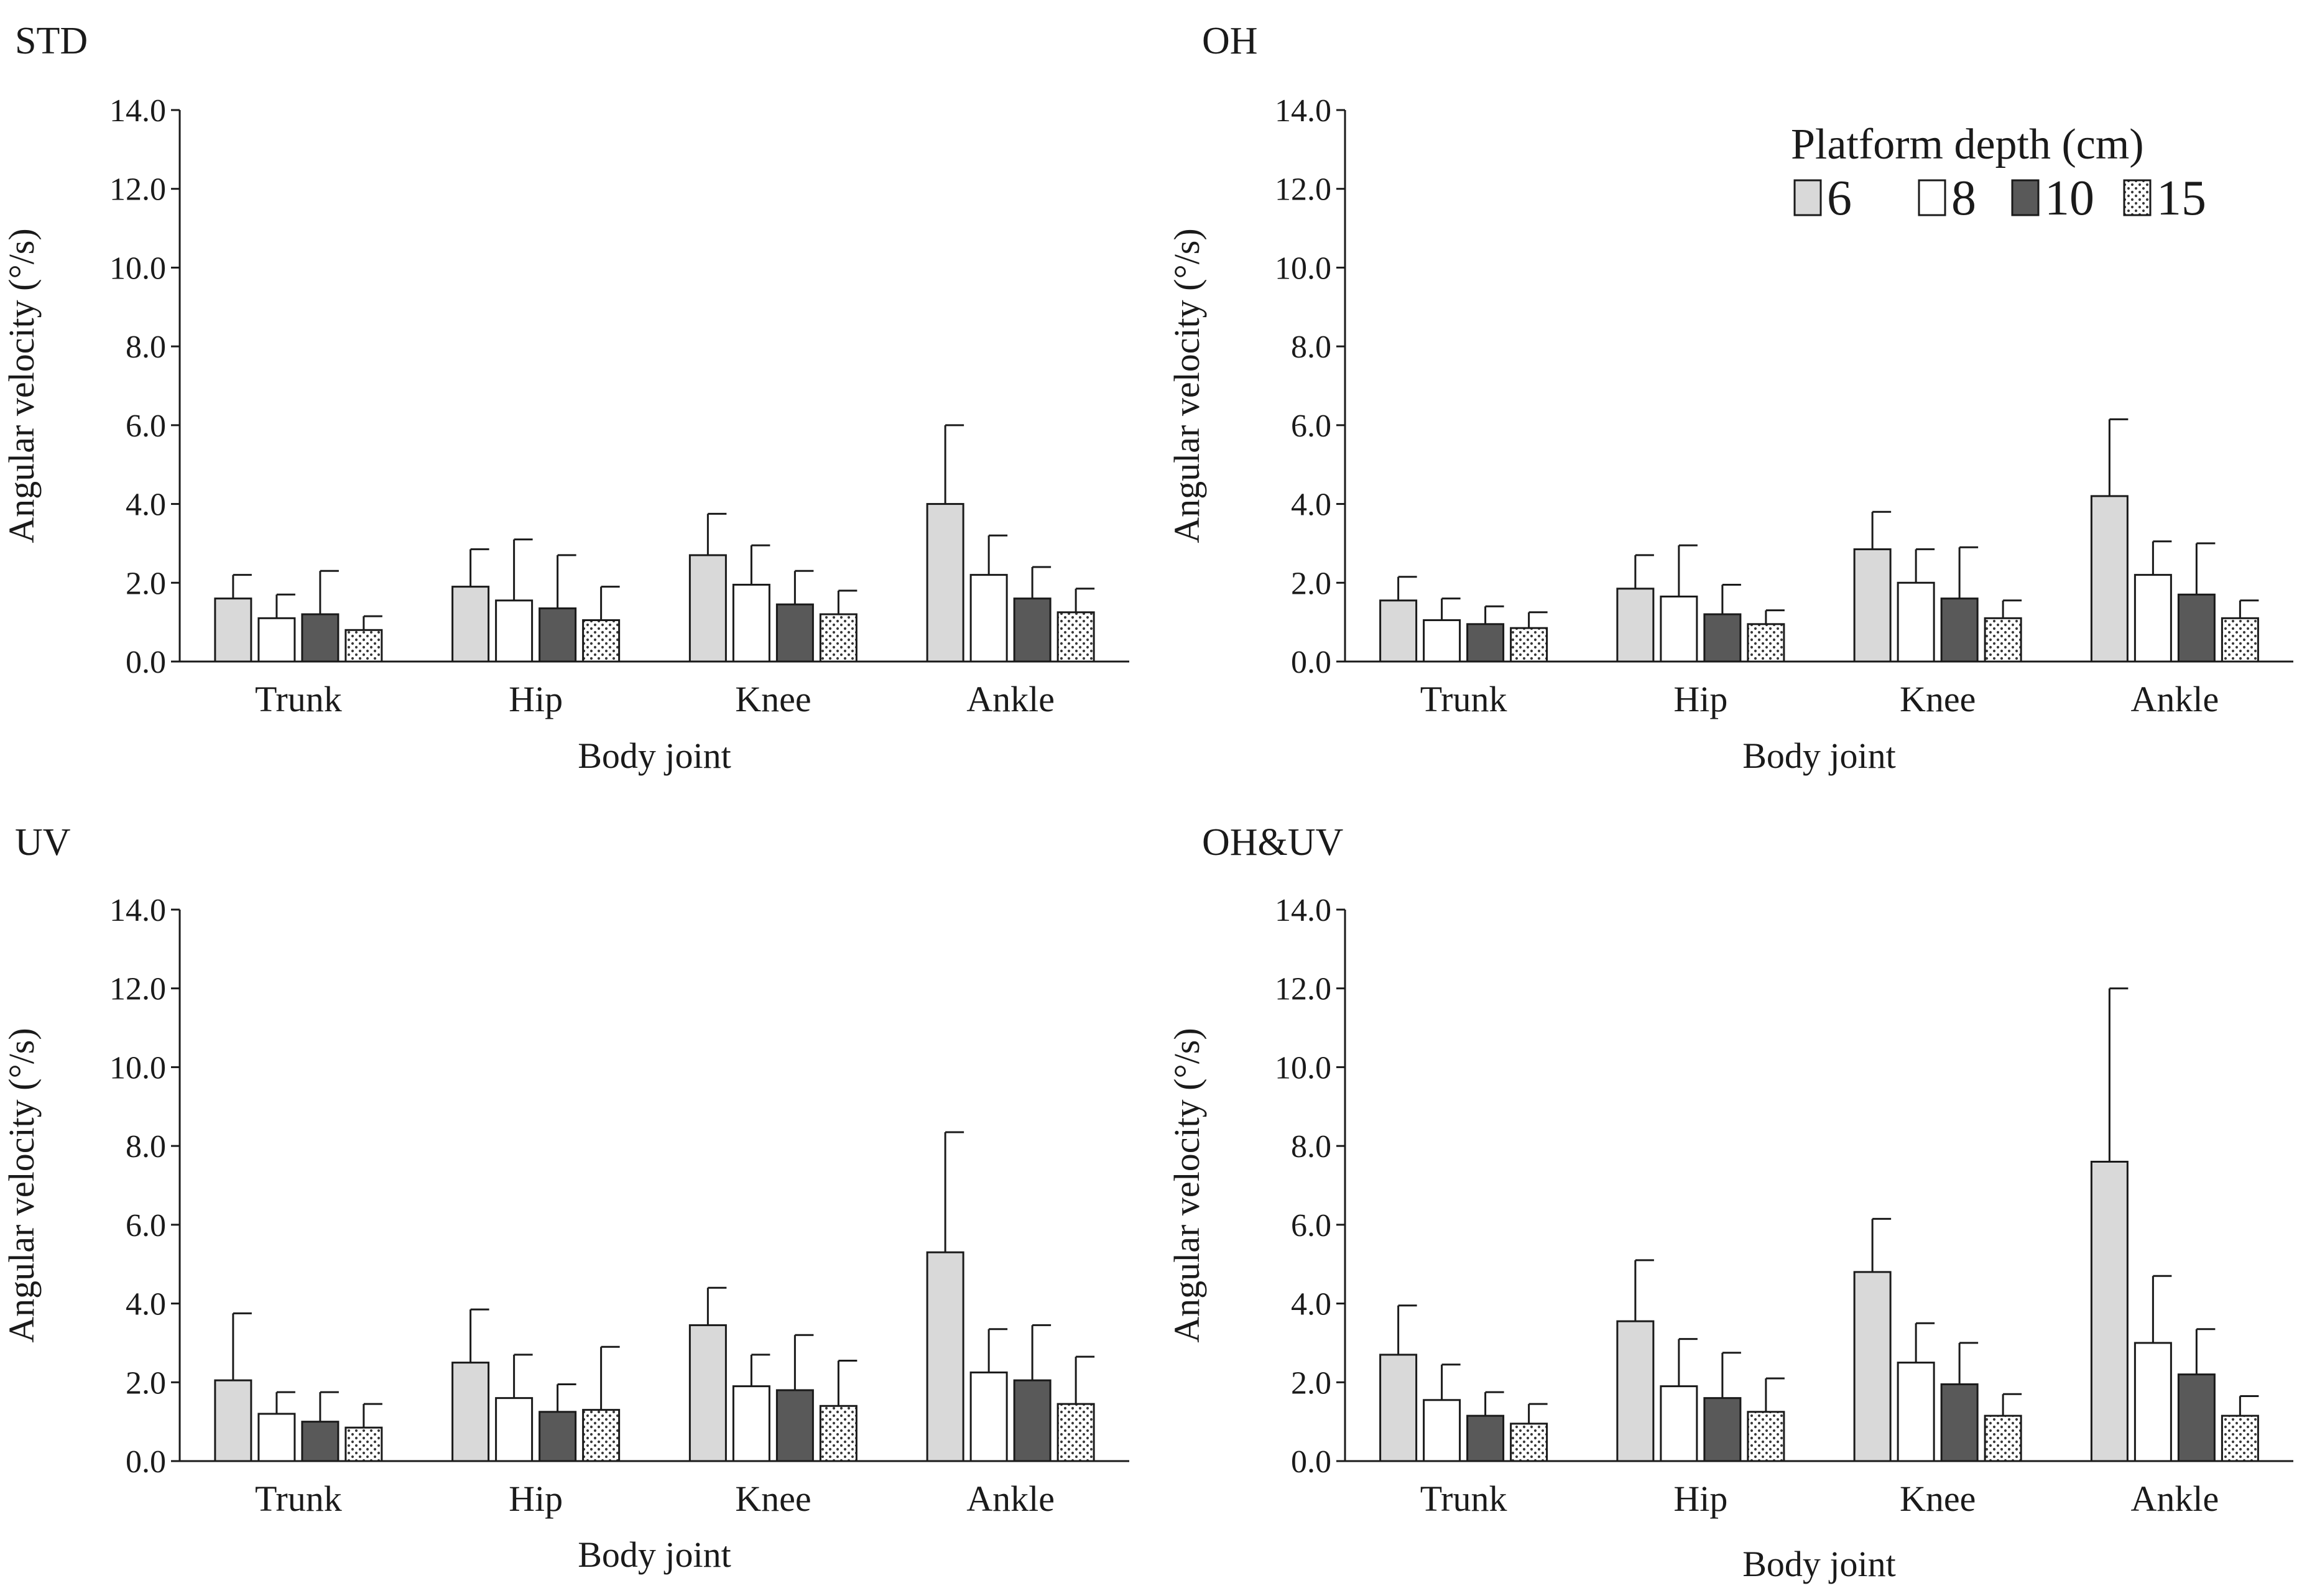 Image resolution: width=2307 pixels, height=1596 pixels. What do you see at coordinates (1839, 198) in the screenshot?
I see `legend-label-6: 6` at bounding box center [1839, 198].